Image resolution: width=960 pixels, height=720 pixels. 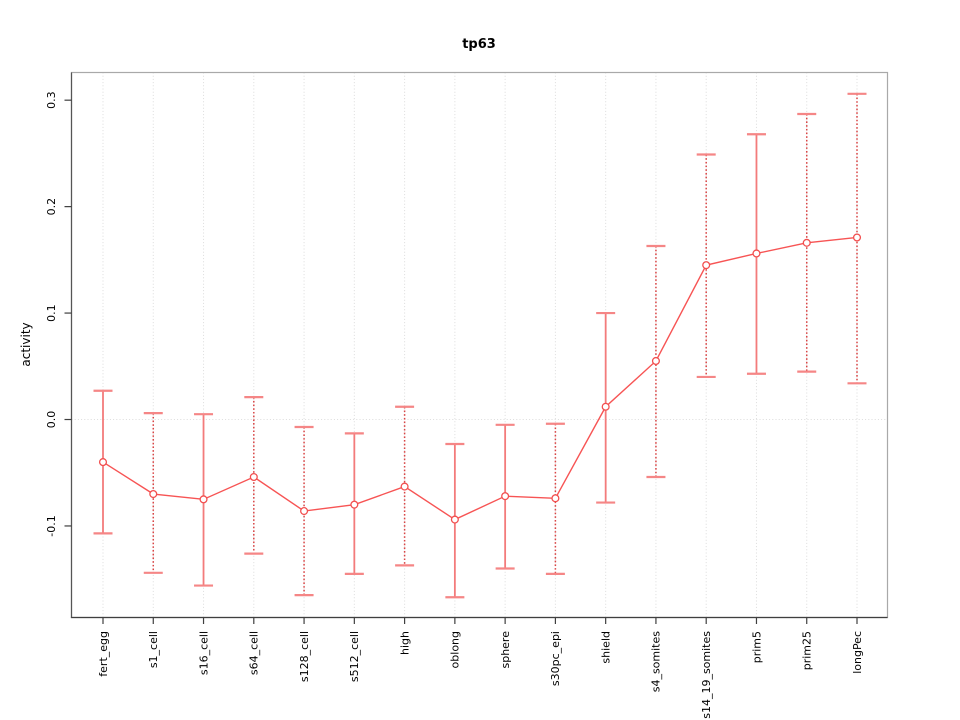 I want to click on x-tick-label: prim5, so click(x=756, y=647).